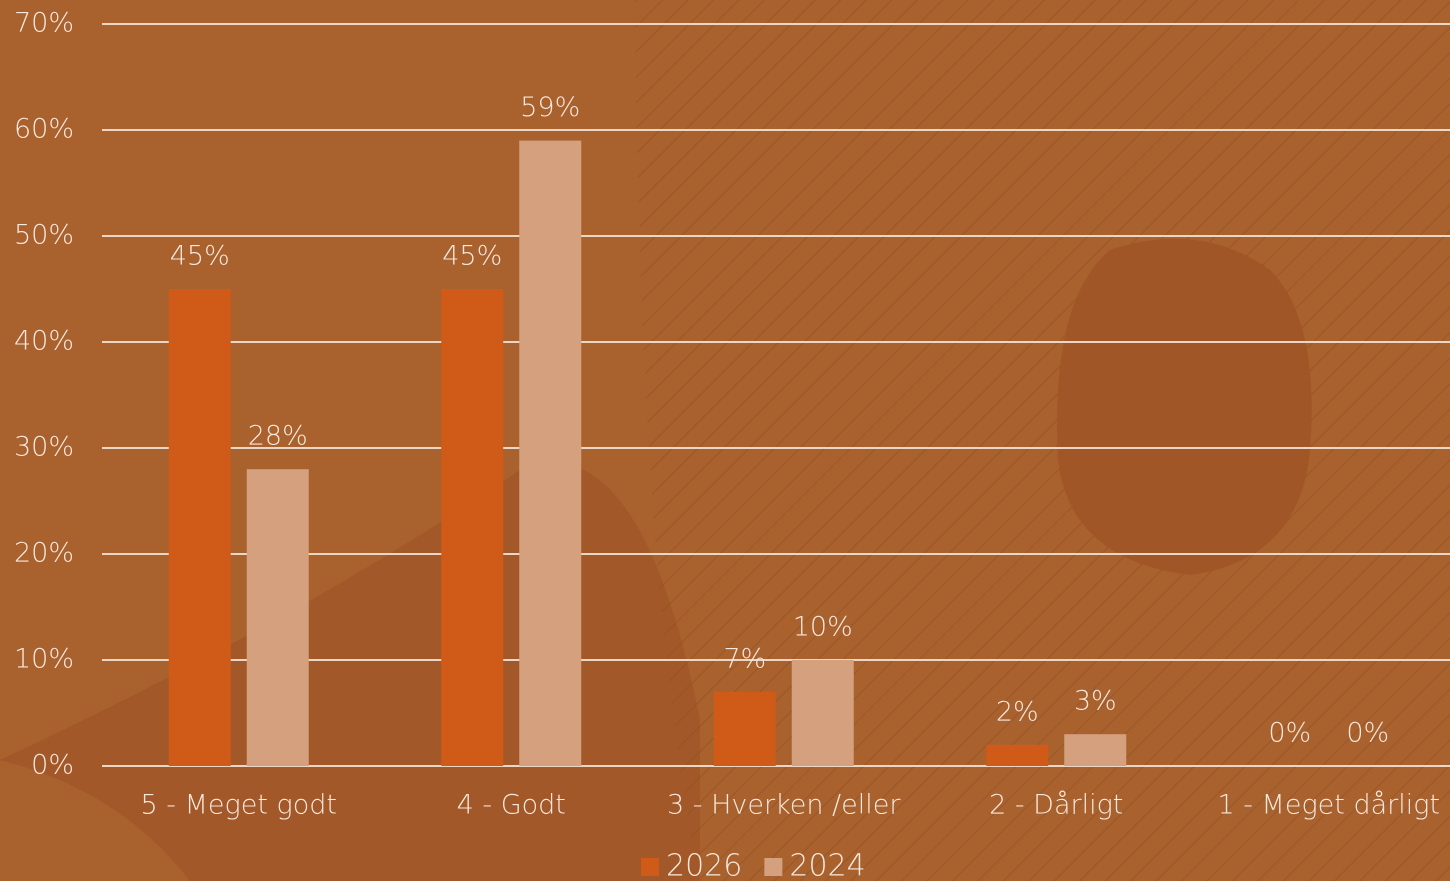 This screenshot has height=881, width=1450. Describe the element at coordinates (44, 341) in the screenshot. I see `y-tick-label: 40%` at that location.